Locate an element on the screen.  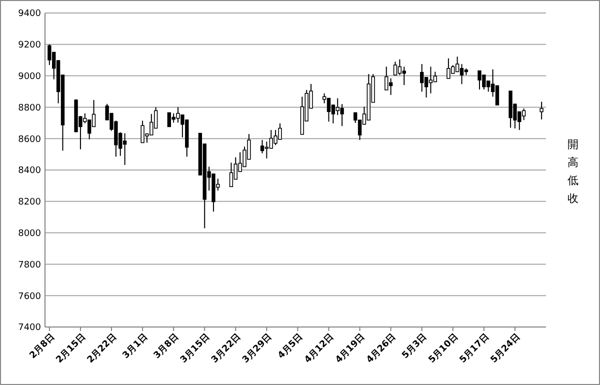
y-tick-label: 8800 is located at coordinates (30, 108).